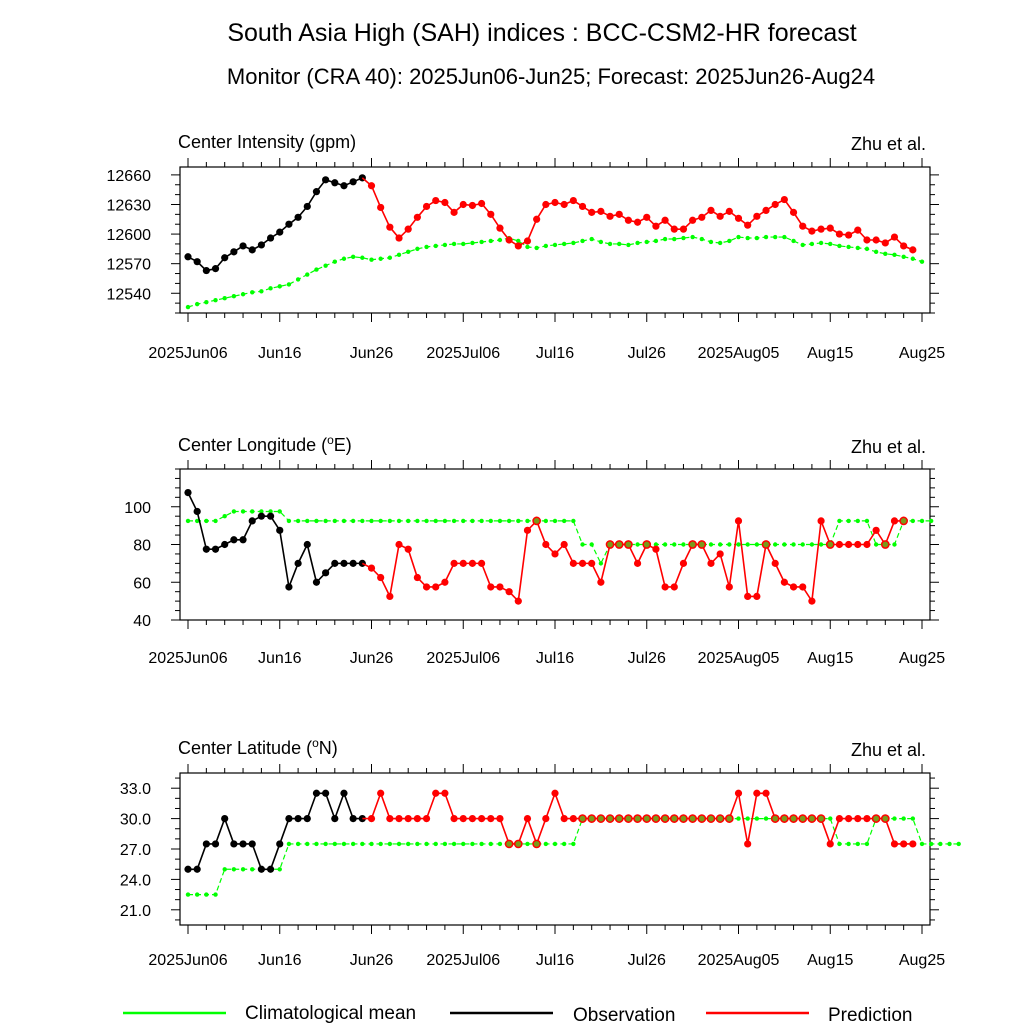 The width and height of the screenshot is (1024, 1029). Describe the element at coordinates (555, 658) in the screenshot. I see `x-tick-label: Jul16` at that location.